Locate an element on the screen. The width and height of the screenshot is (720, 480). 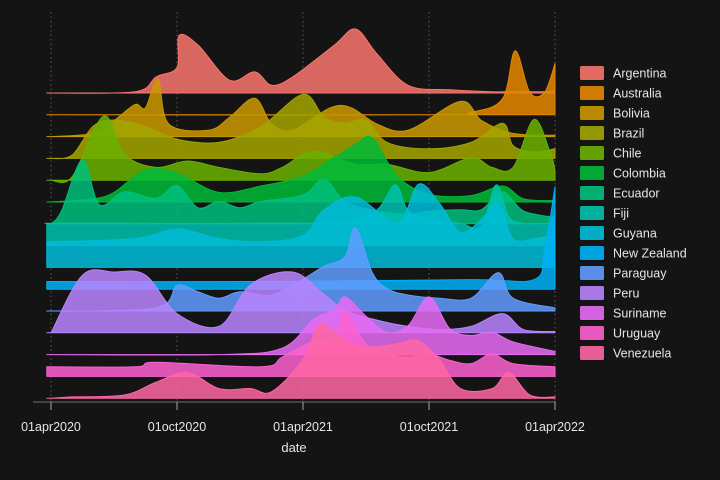
x-tick-label: 01apr2020 is located at coordinates (51, 427).